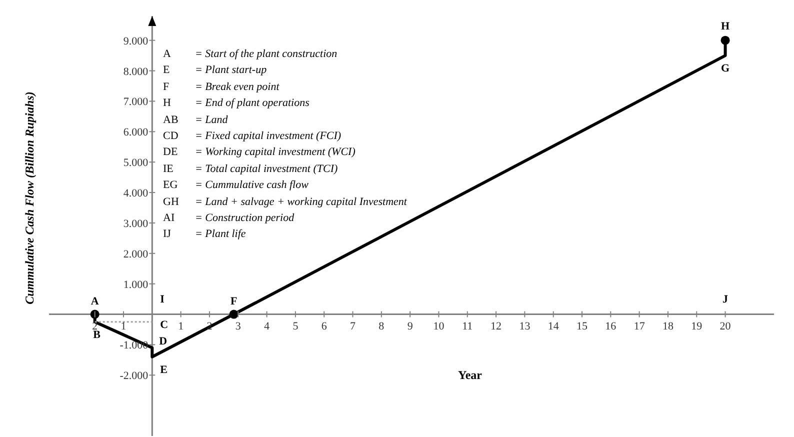 This screenshot has height=437, width=794. I want to click on y-tick-label: -1.000, so click(134, 346).